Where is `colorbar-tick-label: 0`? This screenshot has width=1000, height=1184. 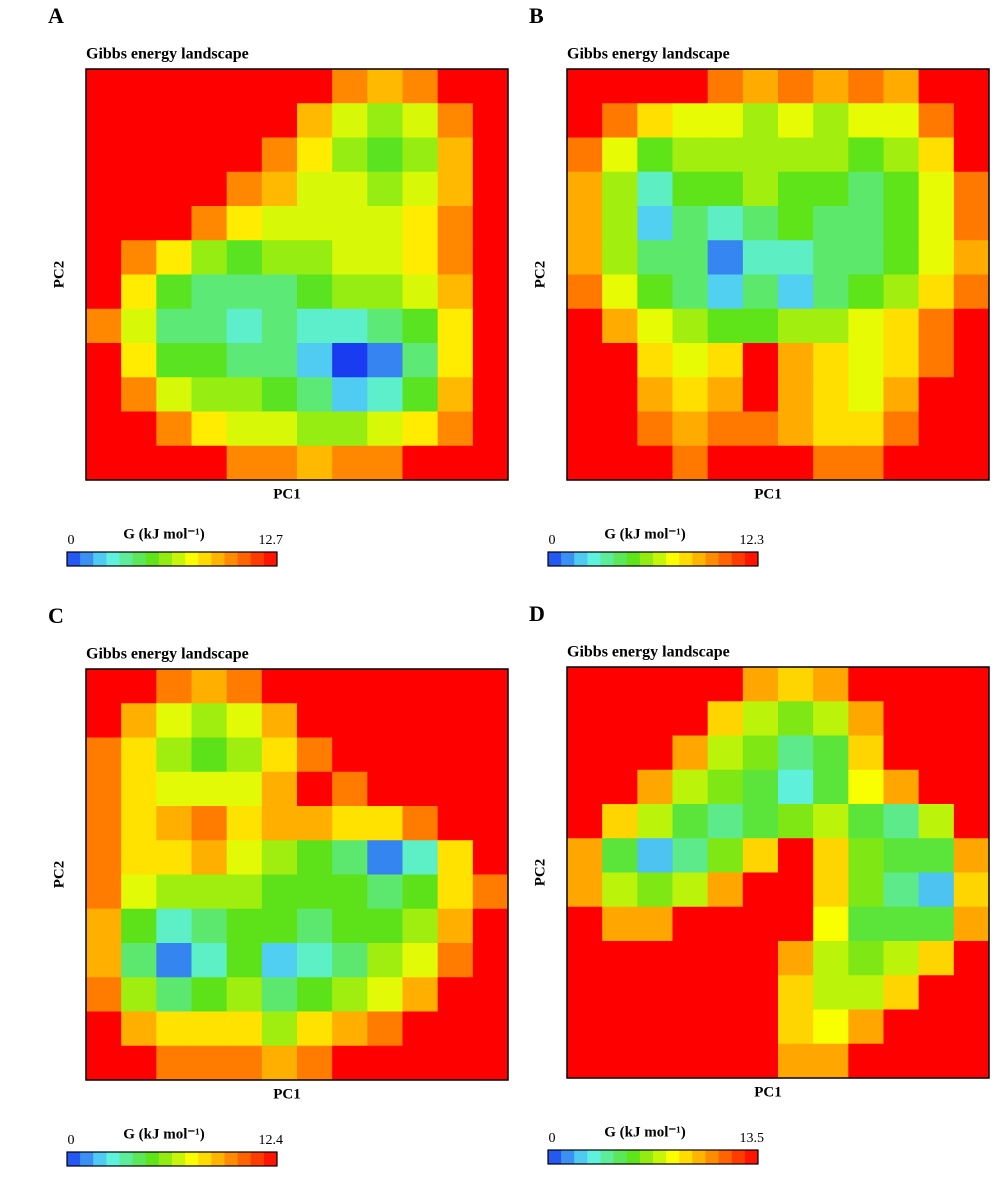 colorbar-tick-label: 0 is located at coordinates (552, 1138).